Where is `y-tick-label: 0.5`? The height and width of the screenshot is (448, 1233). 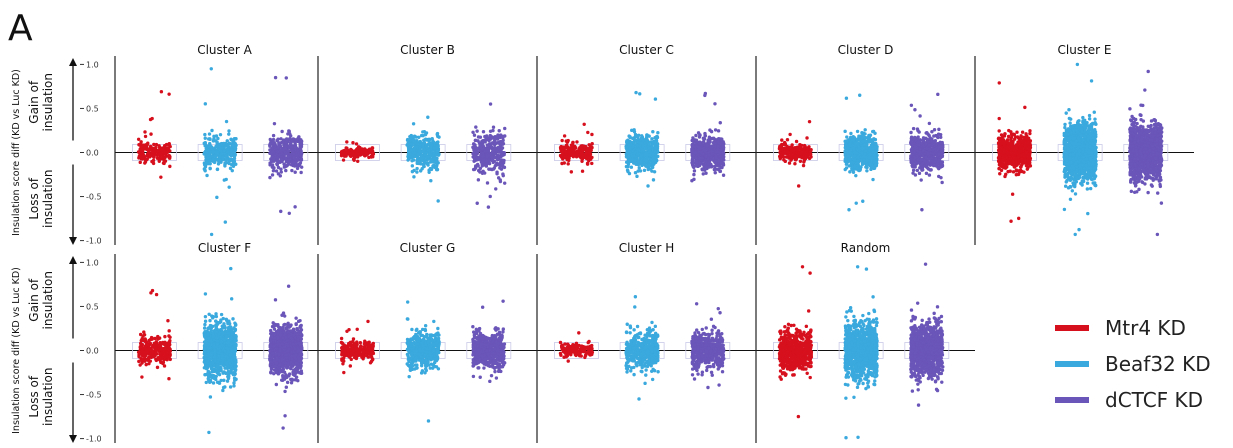
y-tick-label: 0.5 is located at coordinates (92, 108).